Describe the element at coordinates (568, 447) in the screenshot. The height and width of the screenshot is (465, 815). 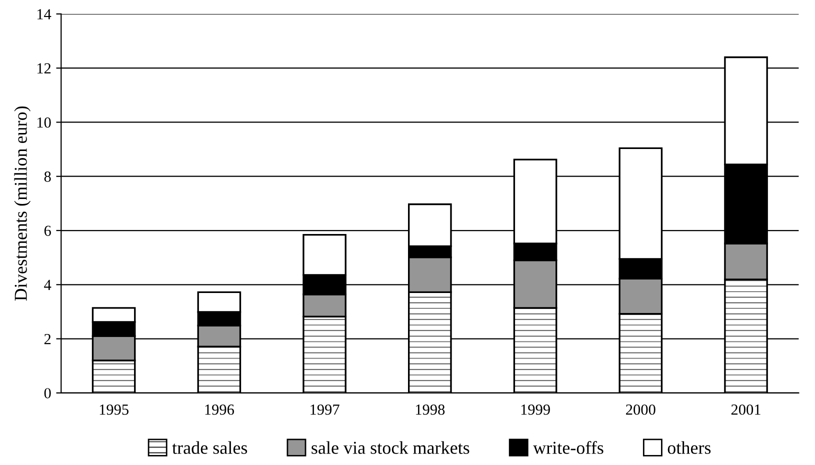
I see `legend-label: write-offs` at that location.